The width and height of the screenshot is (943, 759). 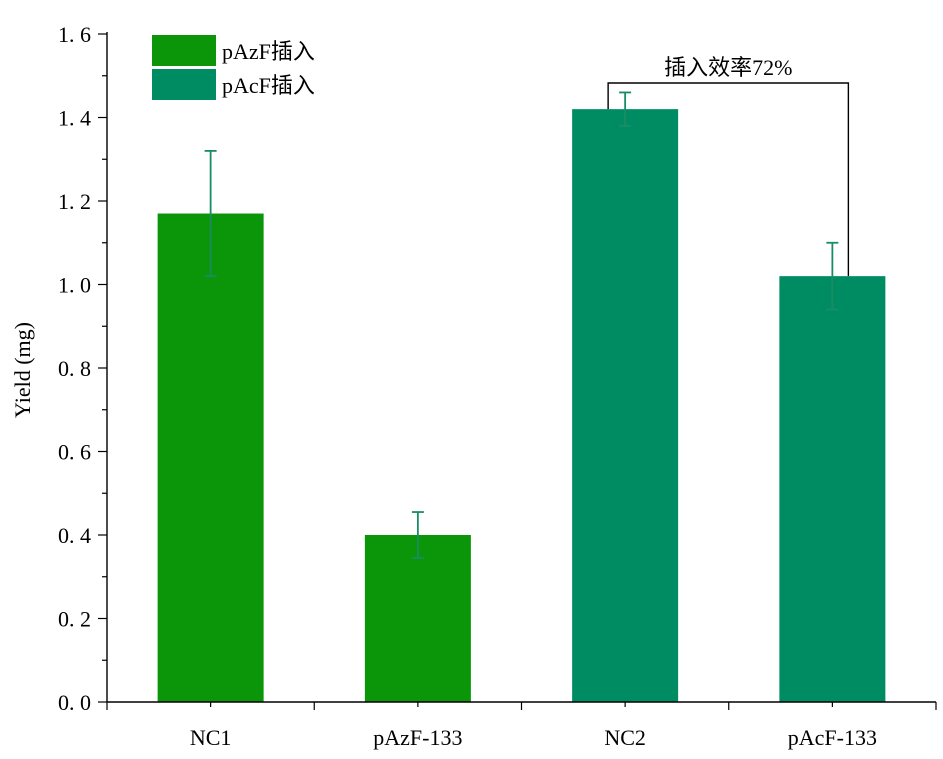 I want to click on y-tick-label: 0. 0, so click(x=74, y=702).